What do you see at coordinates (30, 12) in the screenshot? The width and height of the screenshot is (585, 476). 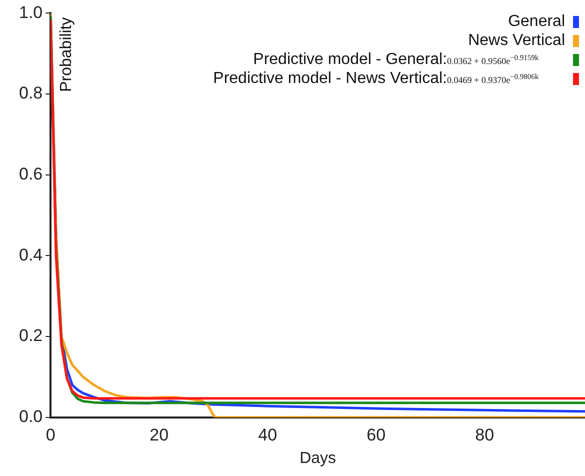 I see `y-tick-label: 1.0` at bounding box center [30, 12].